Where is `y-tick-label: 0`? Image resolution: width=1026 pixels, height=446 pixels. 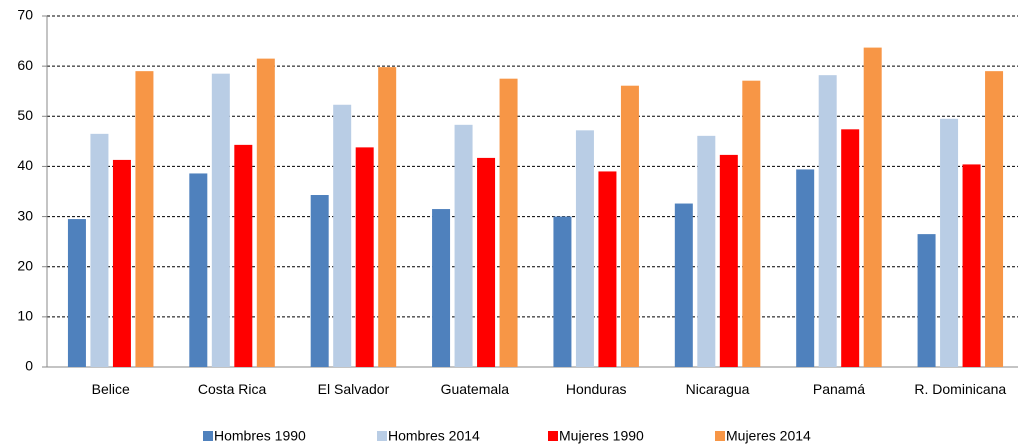
y-tick-label: 0 is located at coordinates (29, 366).